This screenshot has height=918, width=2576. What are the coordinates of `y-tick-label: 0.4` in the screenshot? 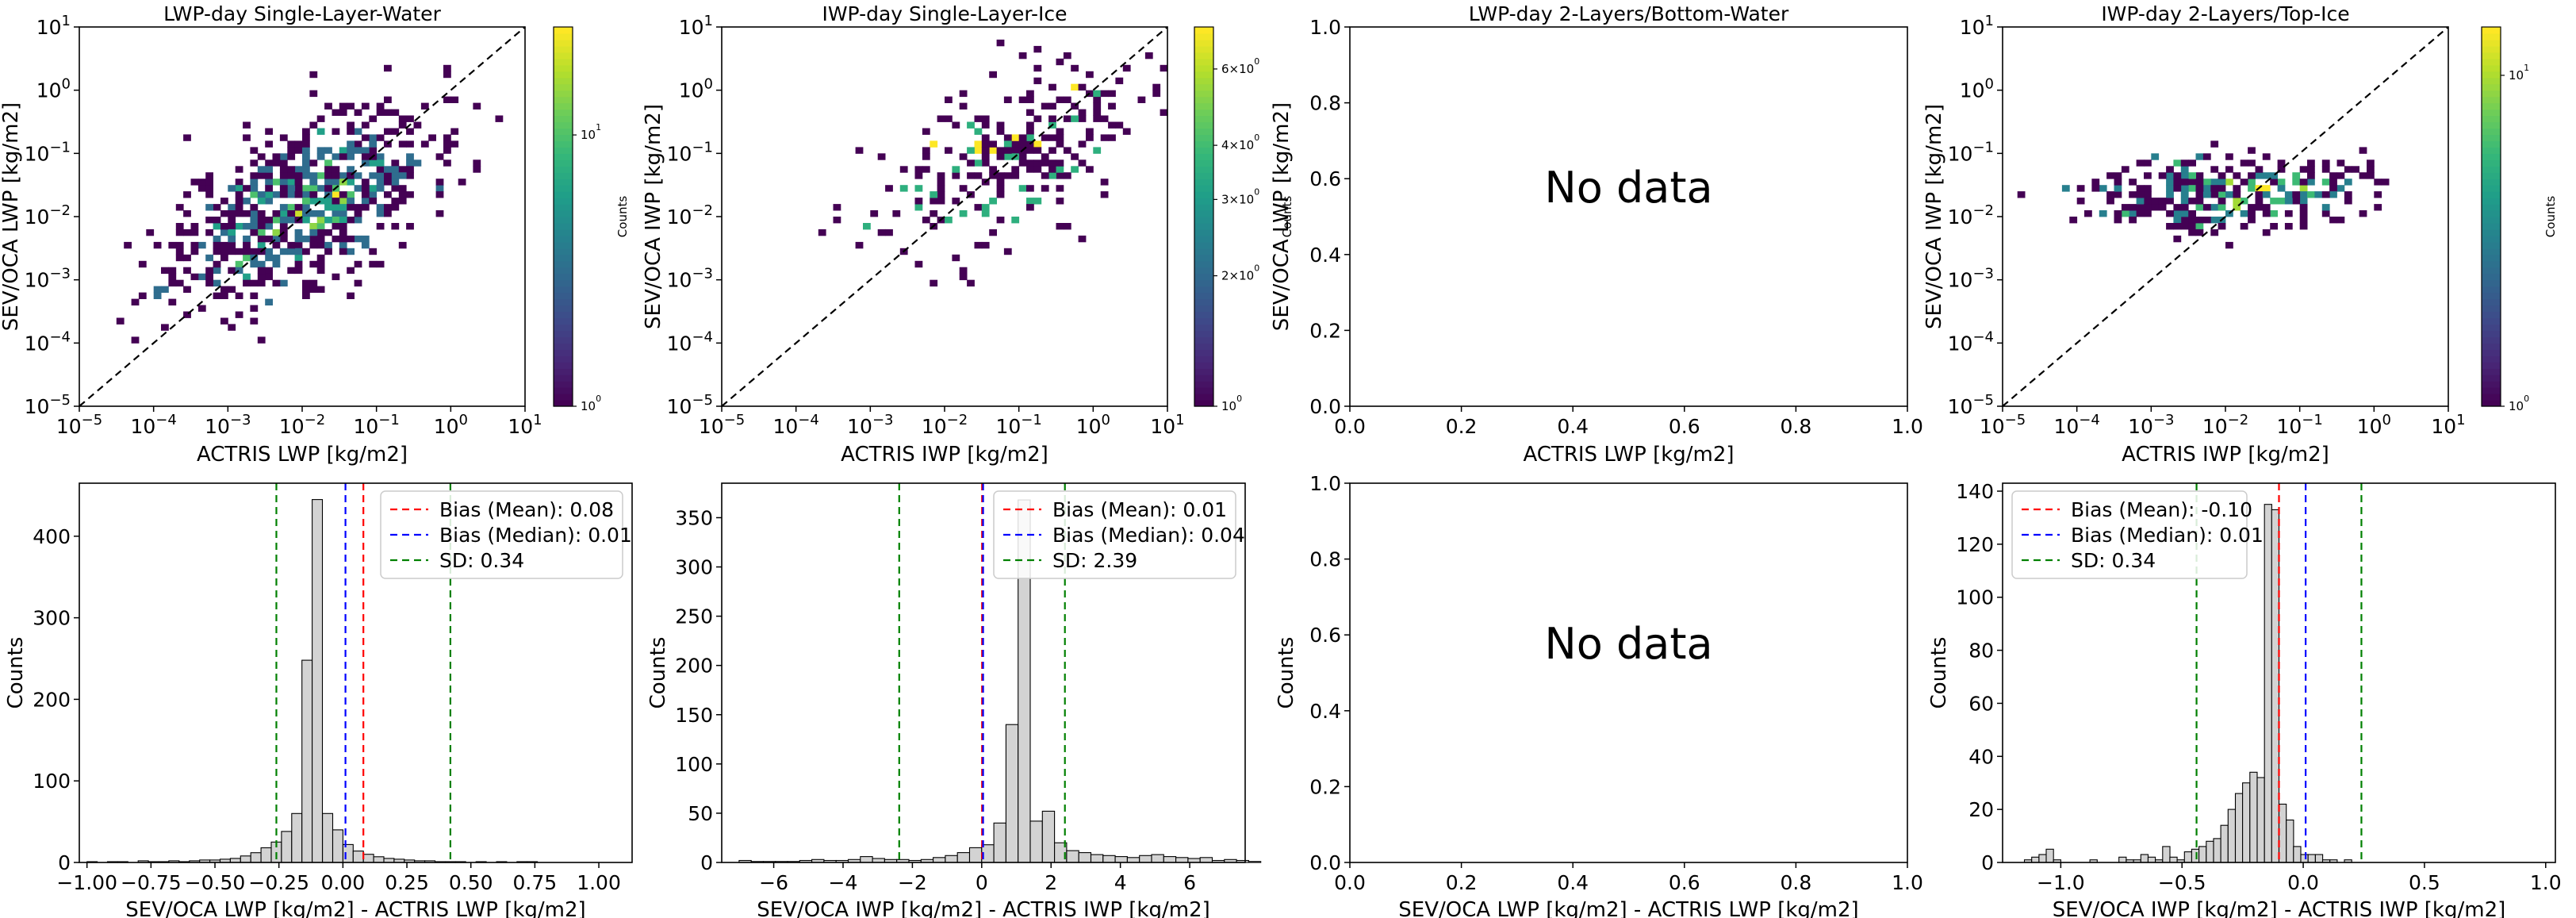 It's located at (1325, 255).